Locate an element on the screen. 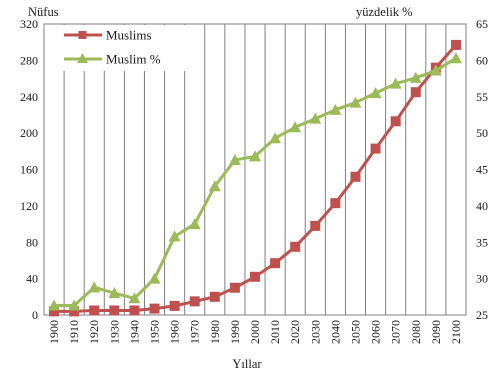  x-tick-label: 1990 is located at coordinates (235, 332).